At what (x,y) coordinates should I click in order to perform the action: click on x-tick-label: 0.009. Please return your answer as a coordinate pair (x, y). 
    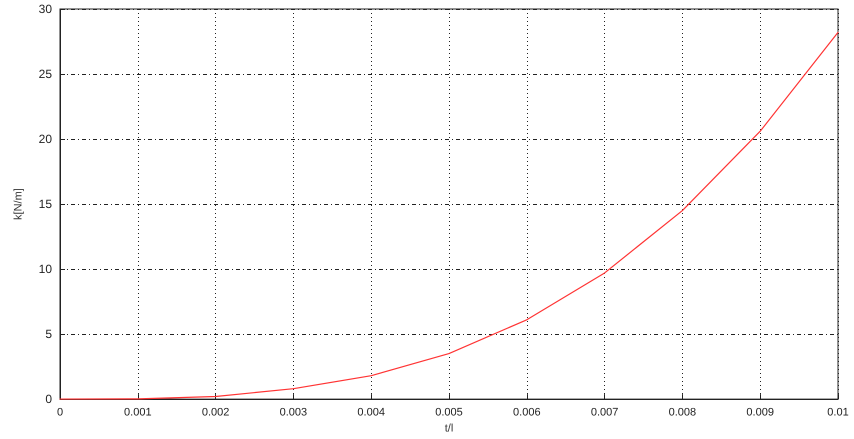
    Looking at the image, I should click on (760, 412).